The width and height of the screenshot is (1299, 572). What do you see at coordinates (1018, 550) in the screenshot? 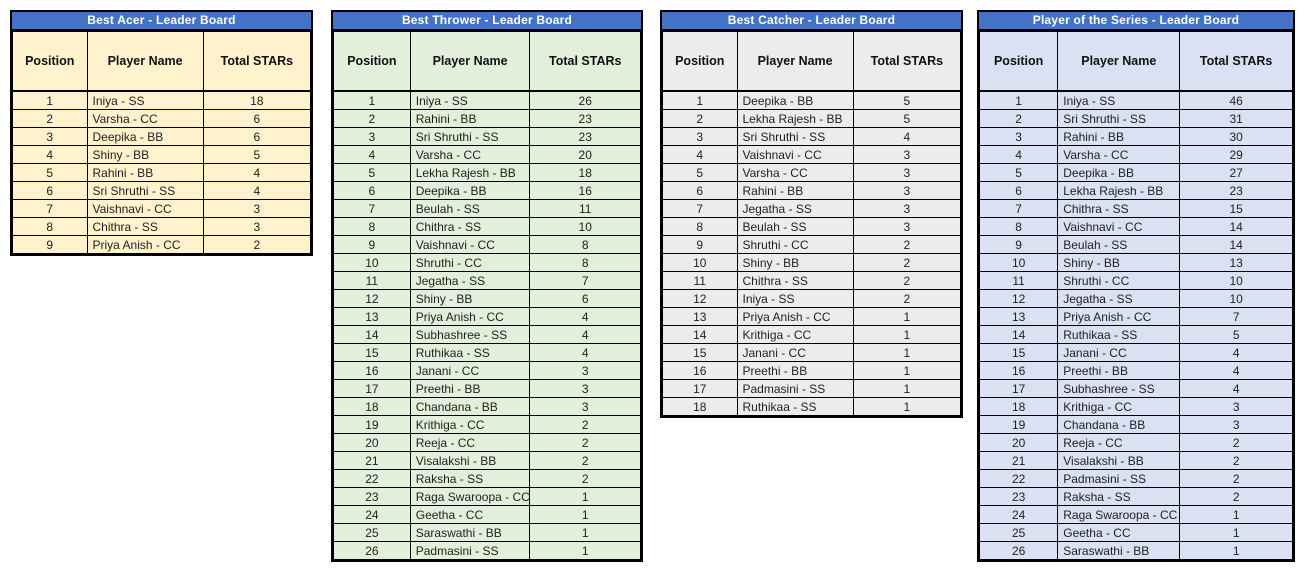
I see `cell-position: 26` at bounding box center [1018, 550].